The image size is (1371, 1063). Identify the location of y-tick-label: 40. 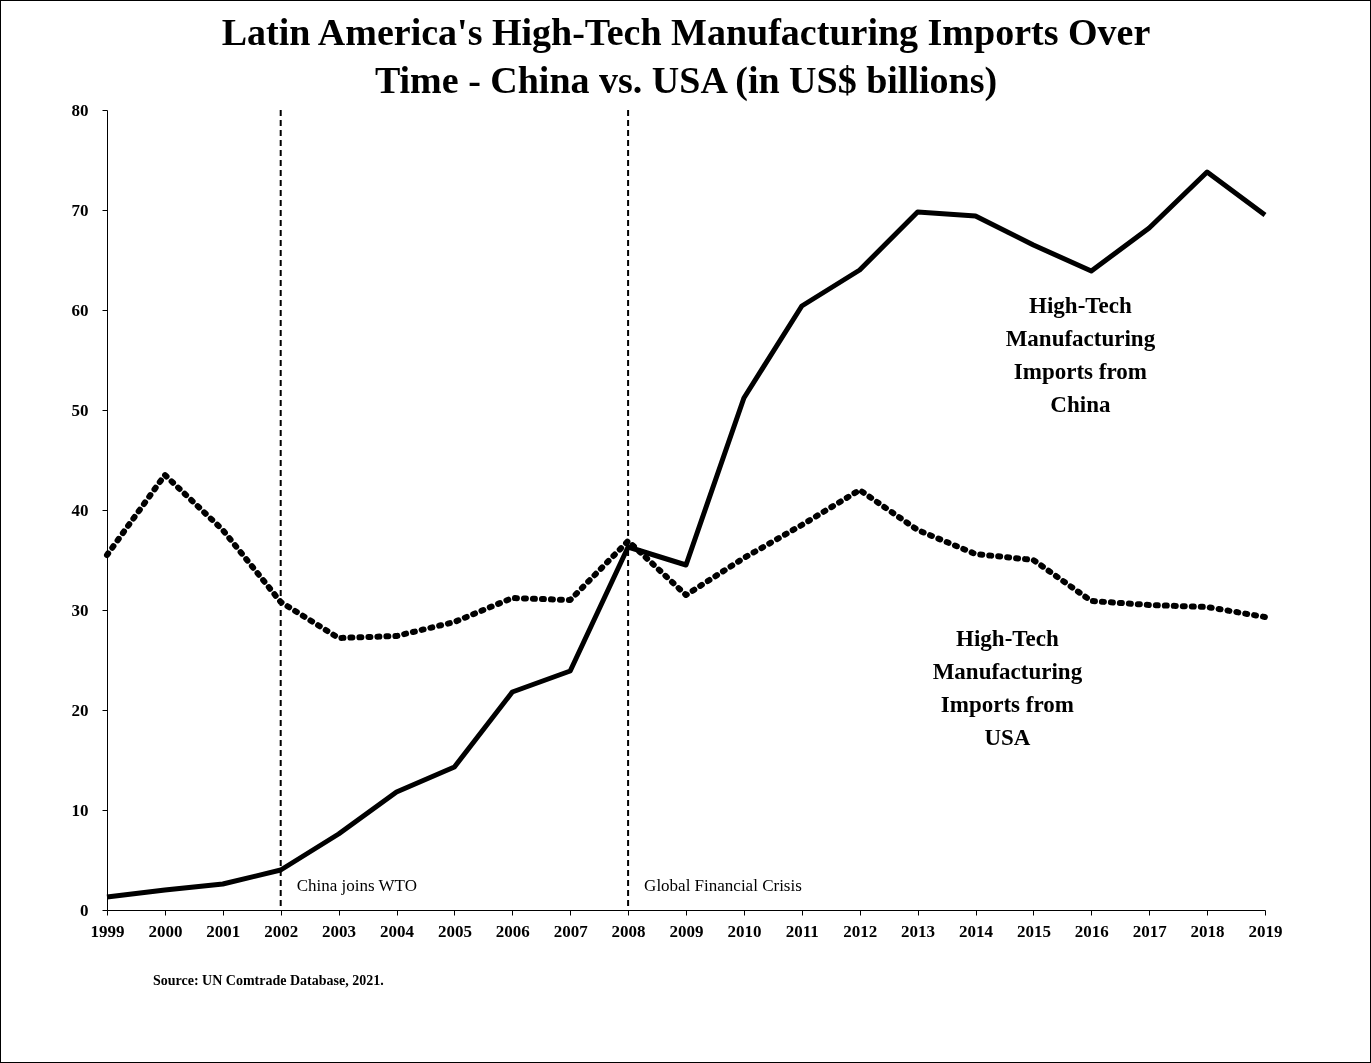
(80, 510).